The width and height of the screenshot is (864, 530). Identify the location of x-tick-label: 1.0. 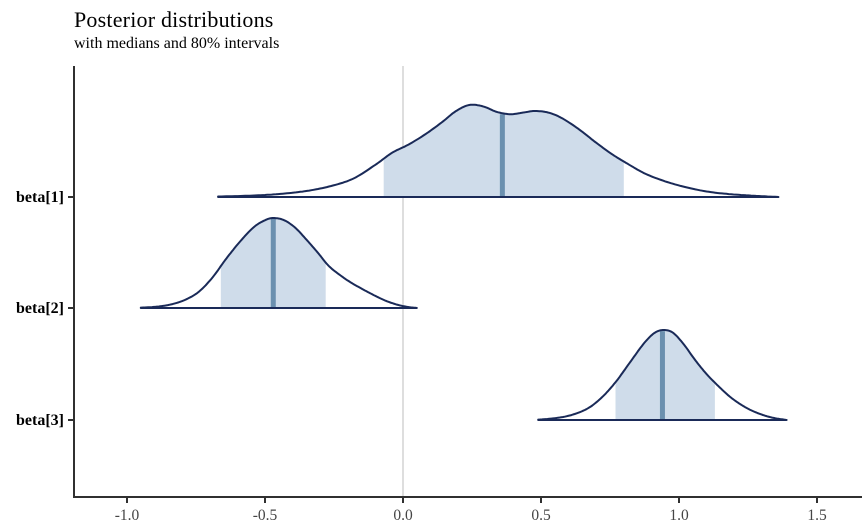
(679, 515).